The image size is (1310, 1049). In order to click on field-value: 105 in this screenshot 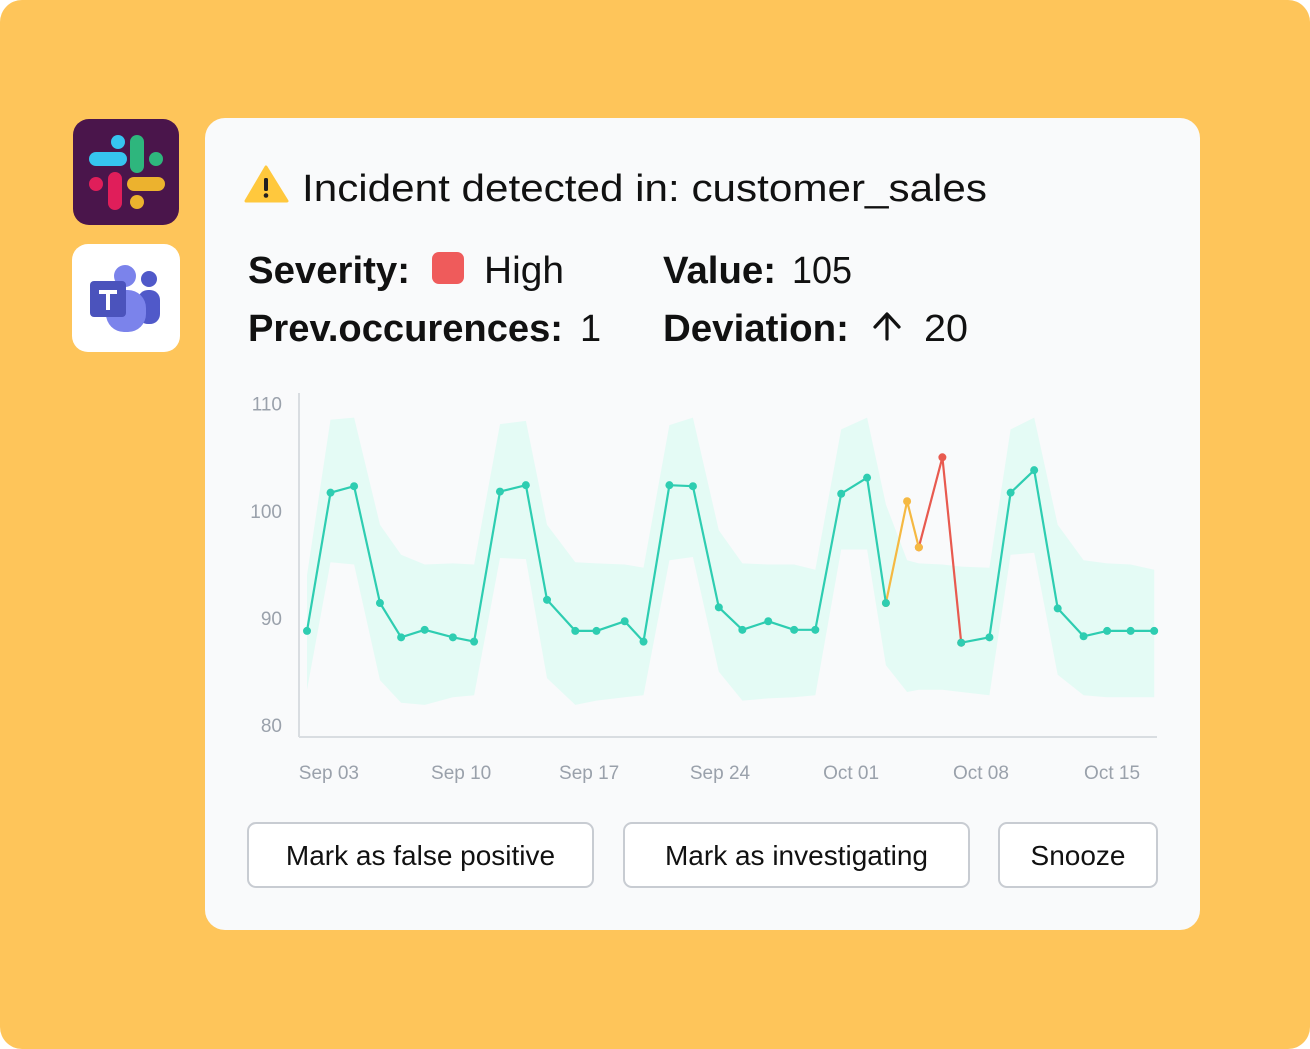, I will do `click(822, 271)`.